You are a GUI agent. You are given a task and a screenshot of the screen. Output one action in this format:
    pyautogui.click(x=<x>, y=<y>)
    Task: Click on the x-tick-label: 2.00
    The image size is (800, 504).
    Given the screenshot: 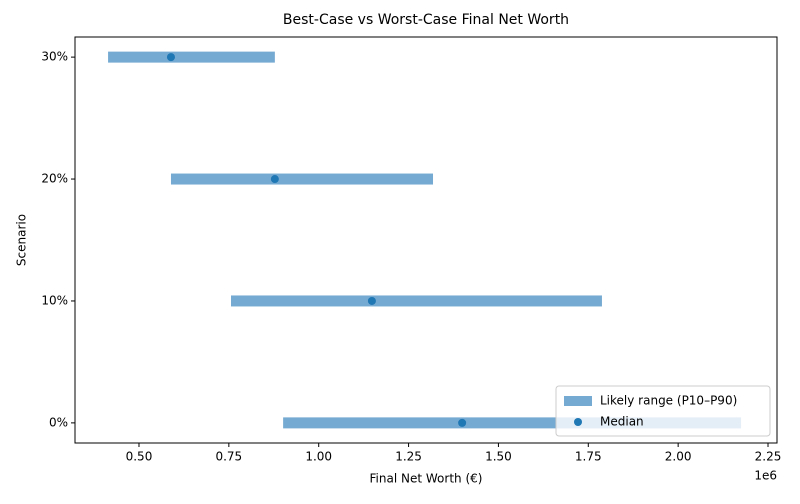 What is the action you would take?
    pyautogui.click(x=678, y=457)
    